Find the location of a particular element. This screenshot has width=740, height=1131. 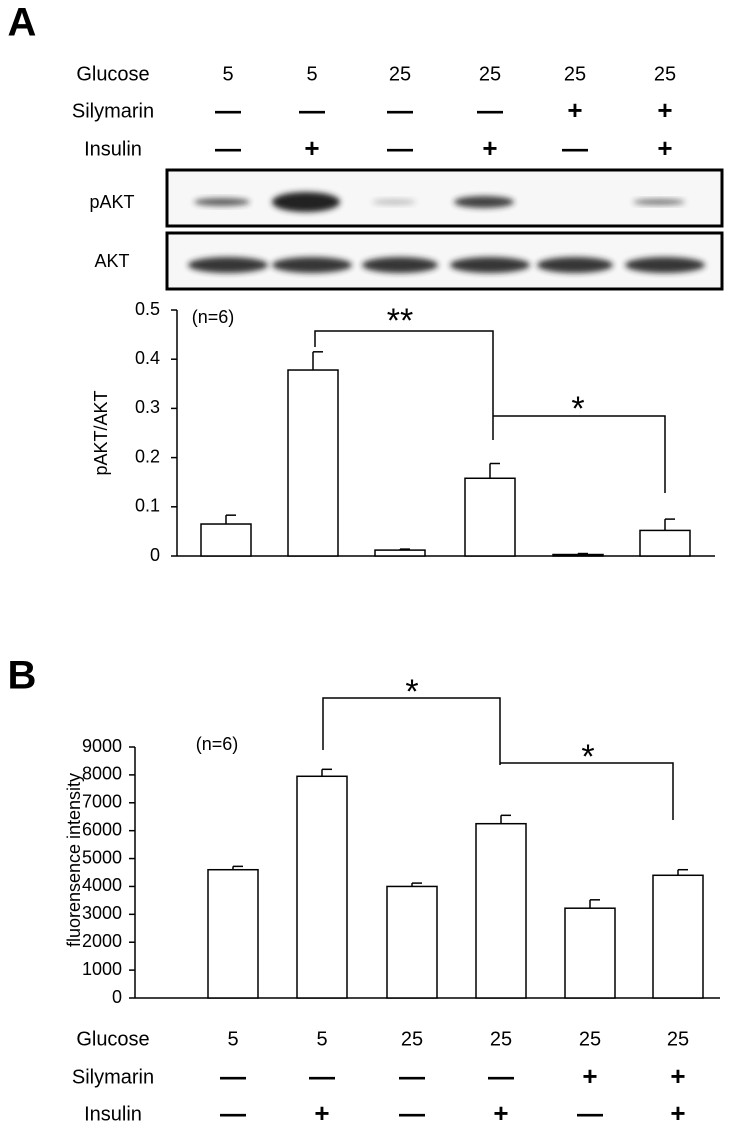

y-tick-label: 3000 is located at coordinates (102, 913).